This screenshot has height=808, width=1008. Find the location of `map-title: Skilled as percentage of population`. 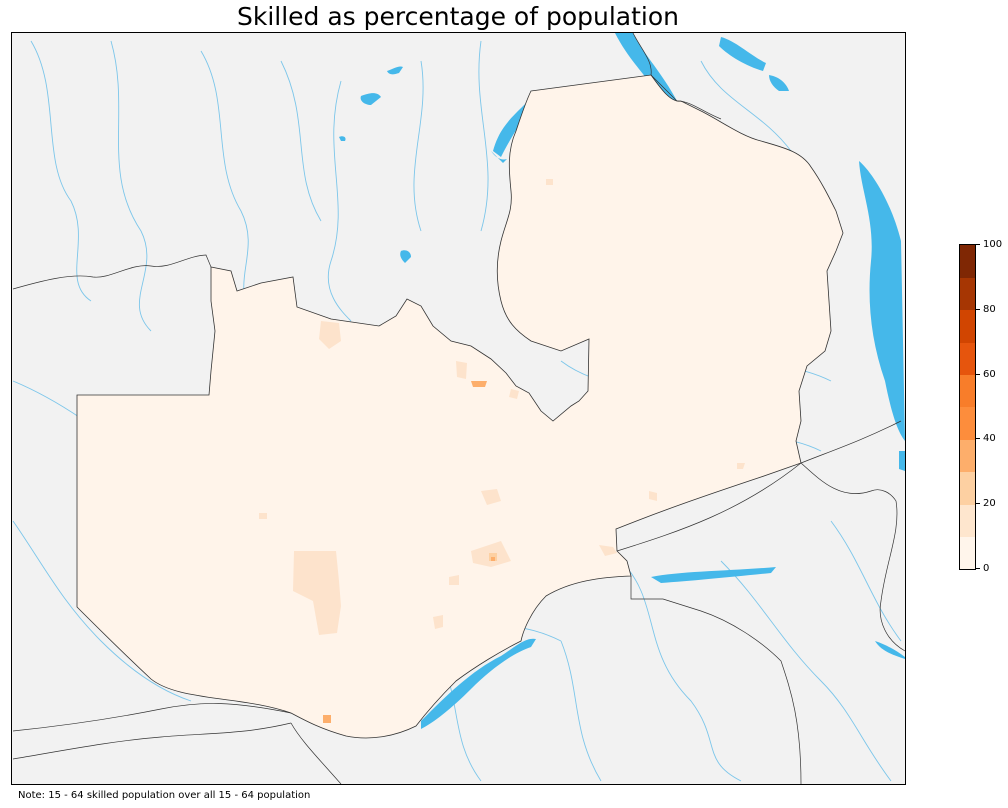

map-title: Skilled as percentage of population is located at coordinates (458, 16).